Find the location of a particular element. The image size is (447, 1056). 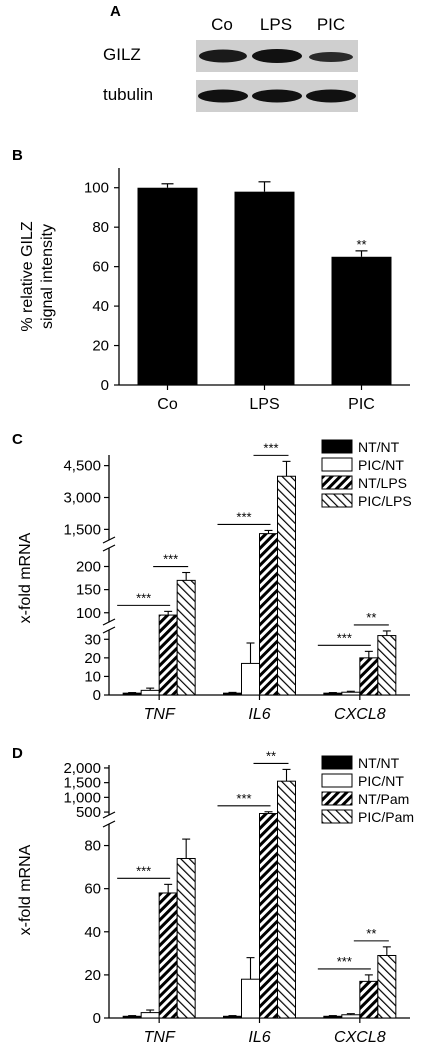

y-tick-label: 3,000 is located at coordinates (82, 498).